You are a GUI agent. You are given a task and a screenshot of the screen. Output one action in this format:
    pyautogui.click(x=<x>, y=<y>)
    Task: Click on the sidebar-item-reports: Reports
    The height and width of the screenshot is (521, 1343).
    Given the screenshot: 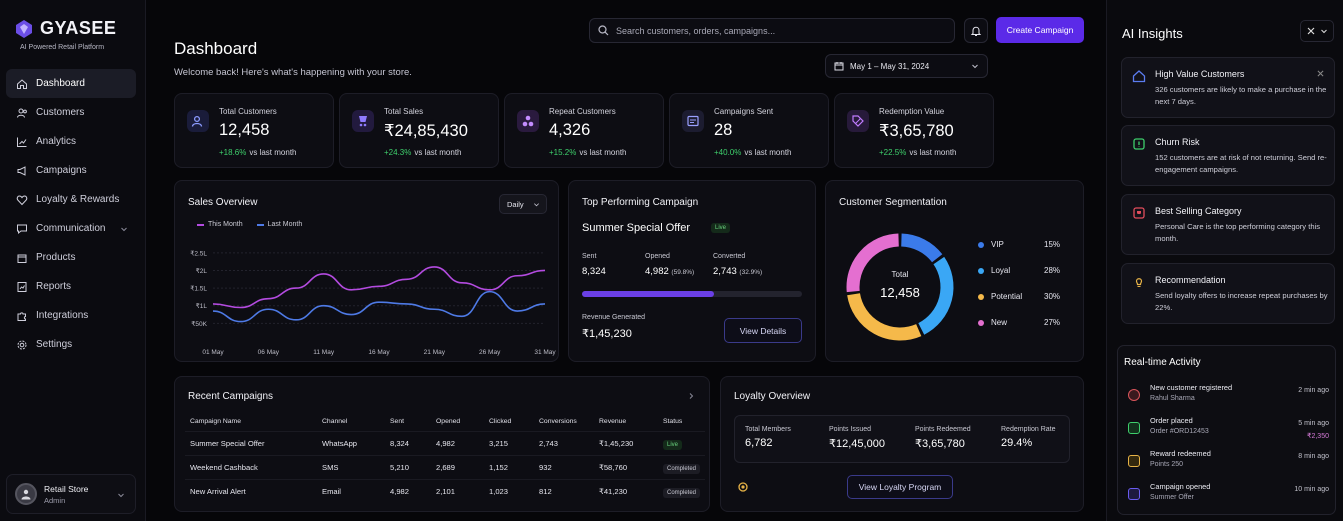 What is the action you would take?
    pyautogui.click(x=71, y=286)
    